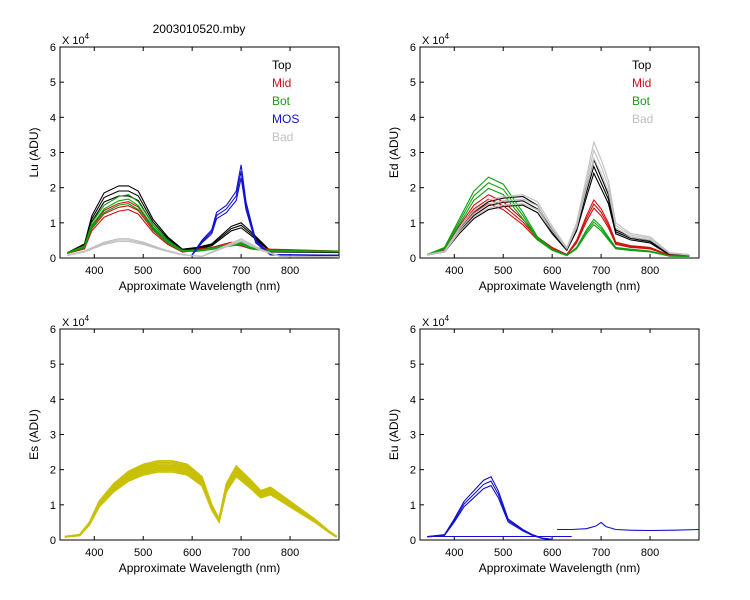 The height and width of the screenshot is (600, 750). What do you see at coordinates (53, 189) in the screenshot?
I see `lu-ytick-label: 2` at bounding box center [53, 189].